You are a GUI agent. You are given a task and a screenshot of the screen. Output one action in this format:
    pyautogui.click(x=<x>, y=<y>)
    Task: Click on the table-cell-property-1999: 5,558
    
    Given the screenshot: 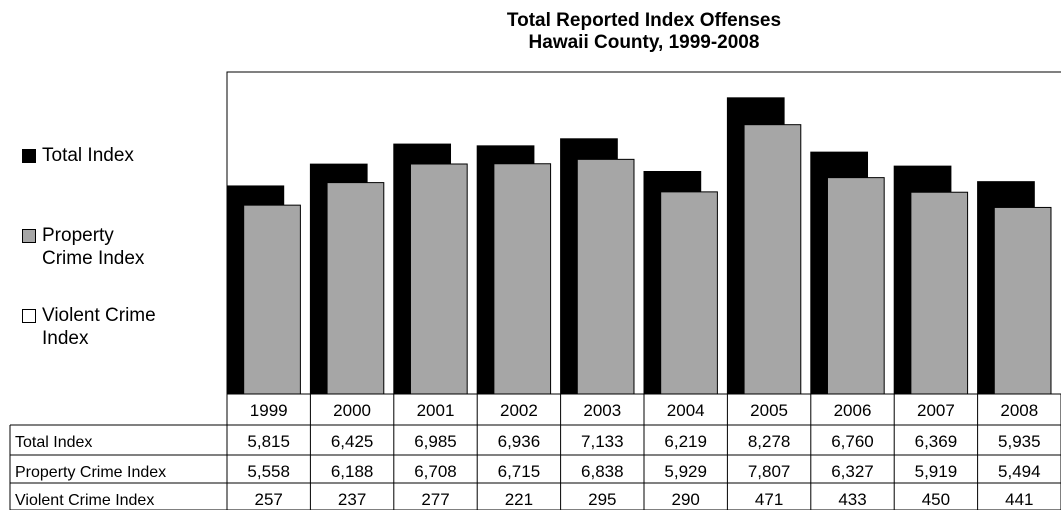 What is the action you would take?
    pyautogui.click(x=268, y=471)
    